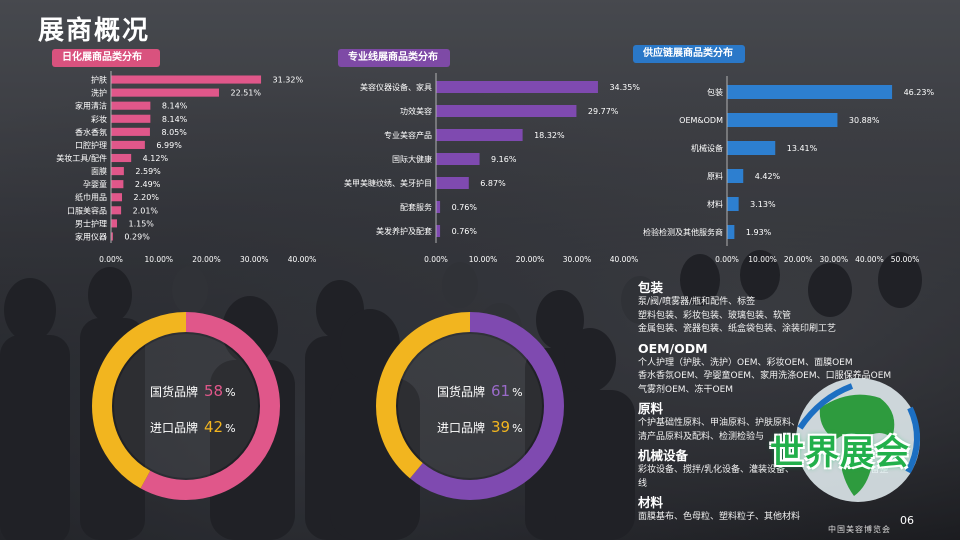 This screenshot has width=960, height=540. What do you see at coordinates (759, 232) in the screenshot?
I see `data-label: 1.93%` at bounding box center [759, 232].